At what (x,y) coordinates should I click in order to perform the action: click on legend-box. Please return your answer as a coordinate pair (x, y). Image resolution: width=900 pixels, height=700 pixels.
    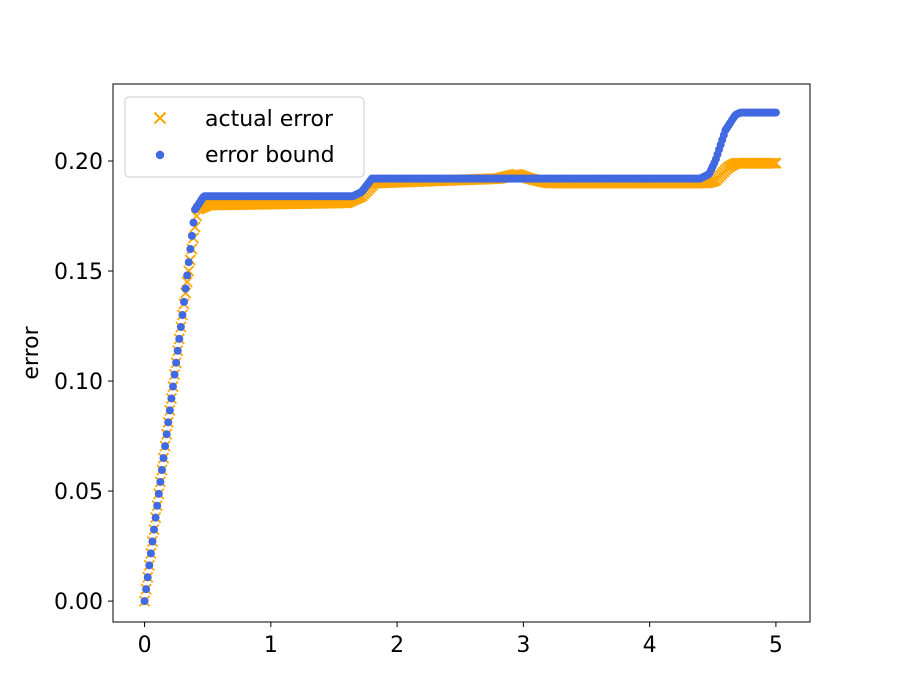
    Looking at the image, I should click on (244, 137).